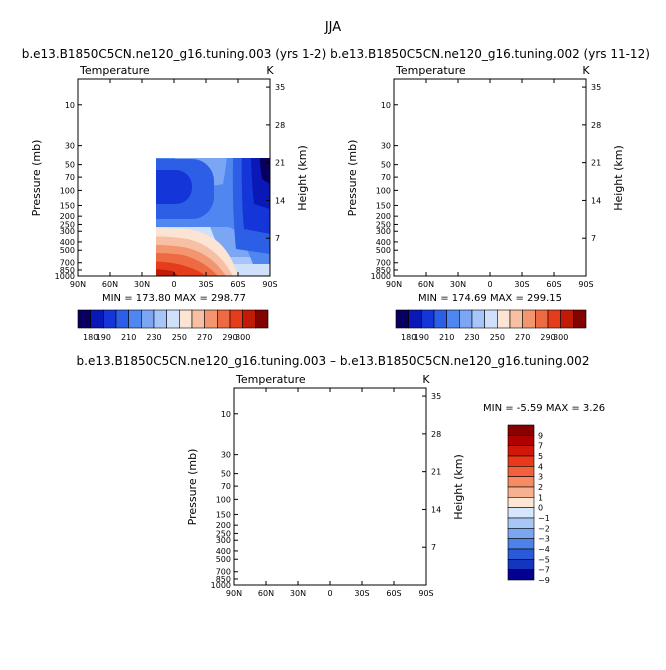  I want to click on y-tick-label-pressure: 100, so click(383, 190).